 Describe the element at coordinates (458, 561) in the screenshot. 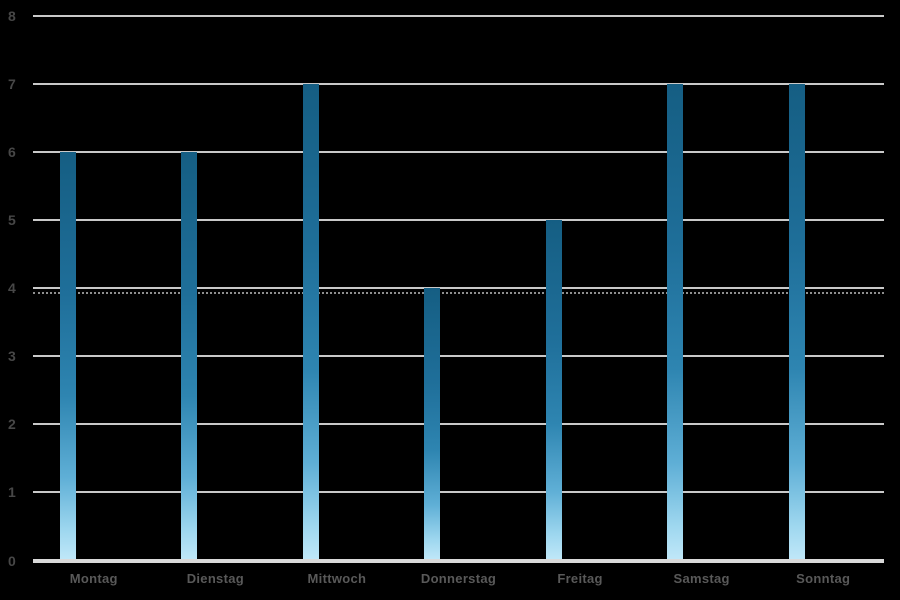

I see `x-axis-line` at that location.